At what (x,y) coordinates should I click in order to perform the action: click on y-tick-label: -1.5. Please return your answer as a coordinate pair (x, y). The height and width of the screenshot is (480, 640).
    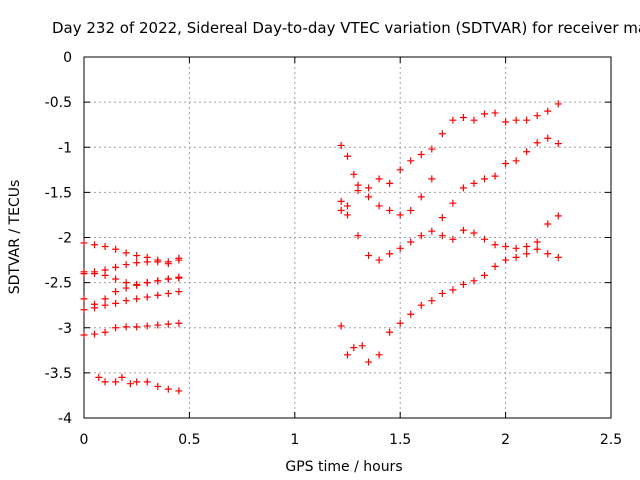
    Looking at the image, I should click on (58, 193).